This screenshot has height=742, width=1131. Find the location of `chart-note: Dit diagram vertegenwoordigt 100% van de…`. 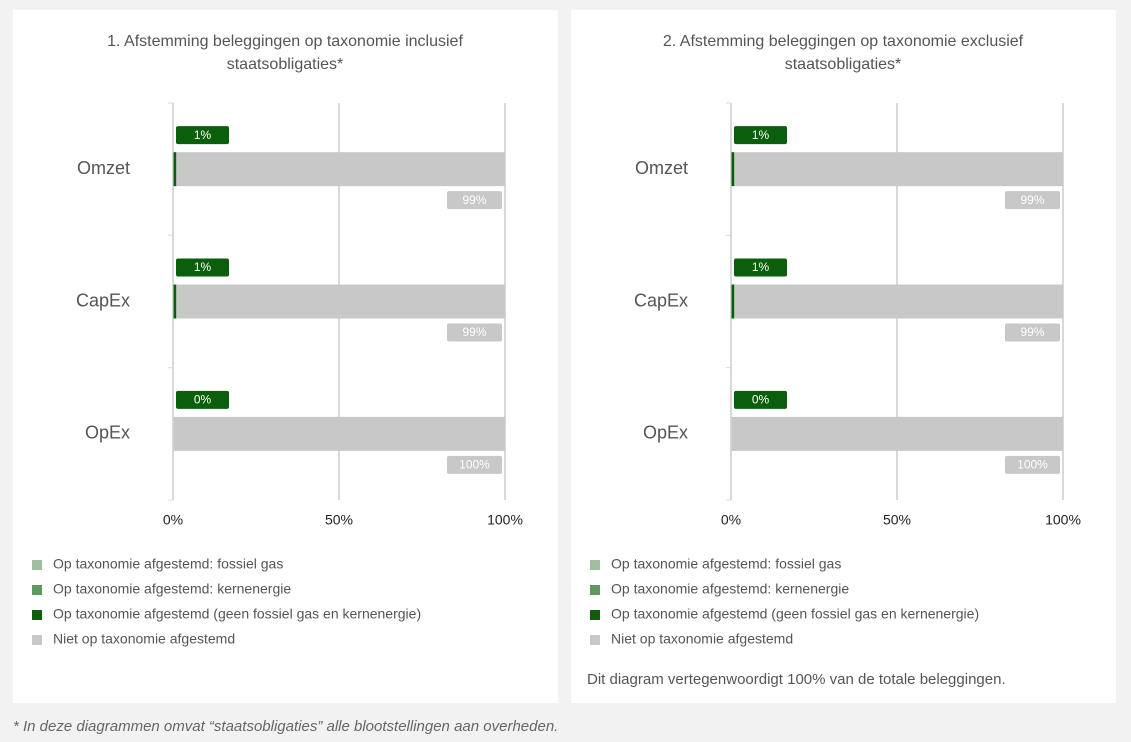

chart-note: Dit diagram vertegenwoordigt 100% van de… is located at coordinates (796, 679).